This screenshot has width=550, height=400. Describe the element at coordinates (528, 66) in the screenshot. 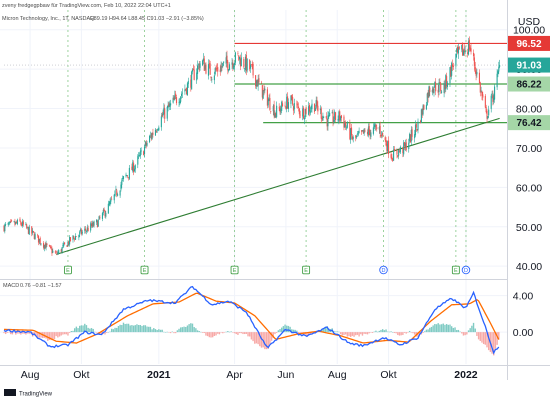

I see `last-price-badge-label: 91.03` at that location.